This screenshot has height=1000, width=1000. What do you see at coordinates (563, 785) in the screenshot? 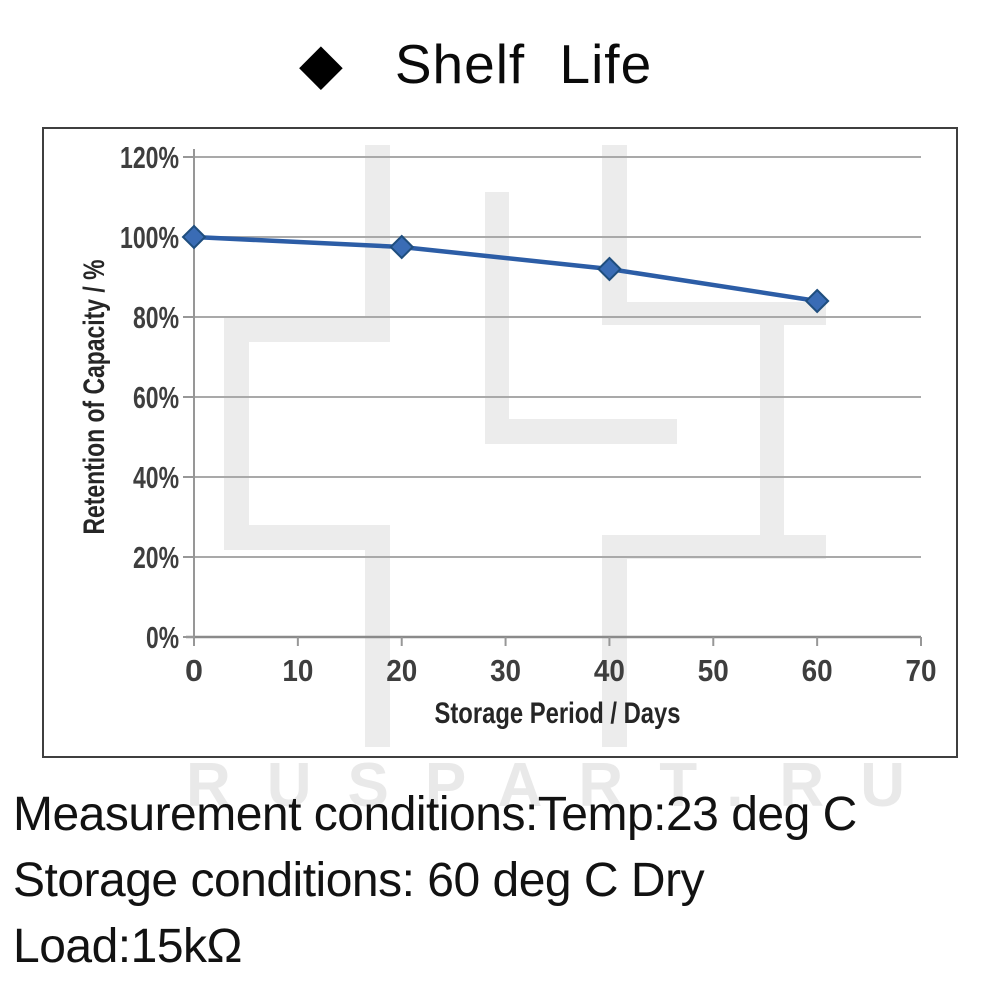
I see `watermark-text: RUSPART.RU` at bounding box center [563, 785].